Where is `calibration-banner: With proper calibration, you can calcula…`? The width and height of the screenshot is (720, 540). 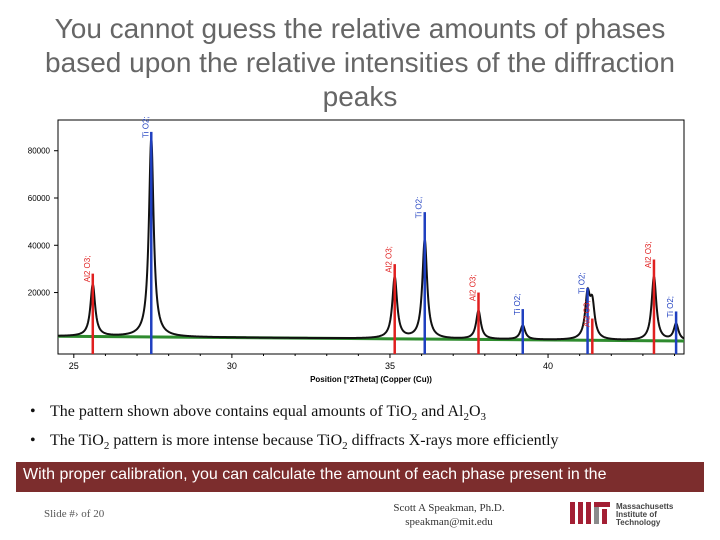
calibration-banner: With proper calibration, you can calcula… is located at coordinates (360, 477).